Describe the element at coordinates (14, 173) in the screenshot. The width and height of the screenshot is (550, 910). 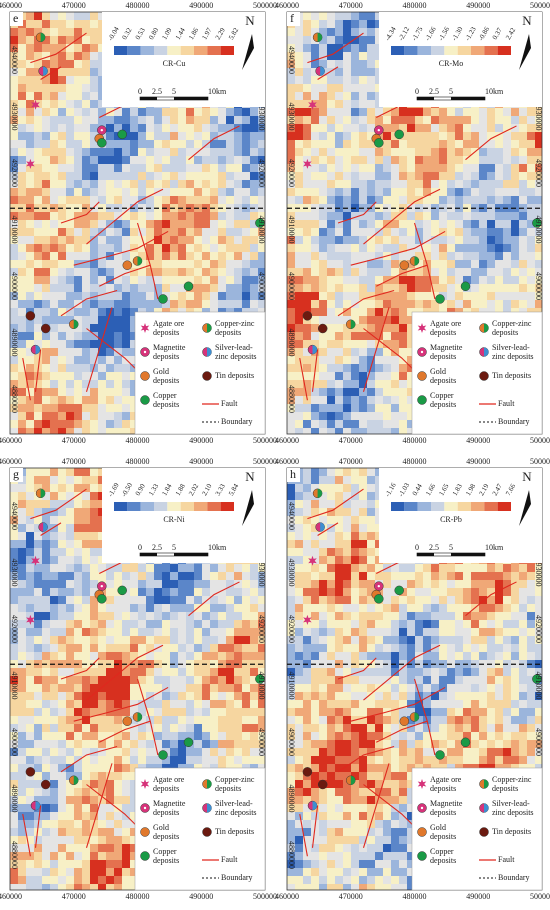
I see `y-coordinate-label: 4920000` at that location.